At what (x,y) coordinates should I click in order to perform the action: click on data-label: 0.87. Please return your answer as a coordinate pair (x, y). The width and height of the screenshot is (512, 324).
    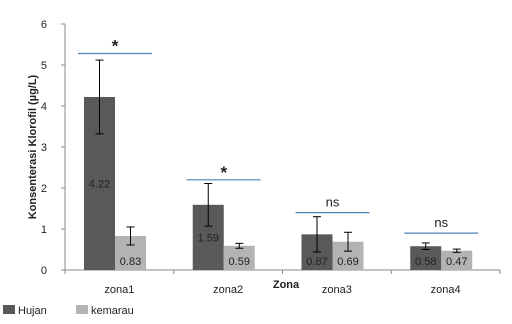
    Looking at the image, I should click on (316, 262).